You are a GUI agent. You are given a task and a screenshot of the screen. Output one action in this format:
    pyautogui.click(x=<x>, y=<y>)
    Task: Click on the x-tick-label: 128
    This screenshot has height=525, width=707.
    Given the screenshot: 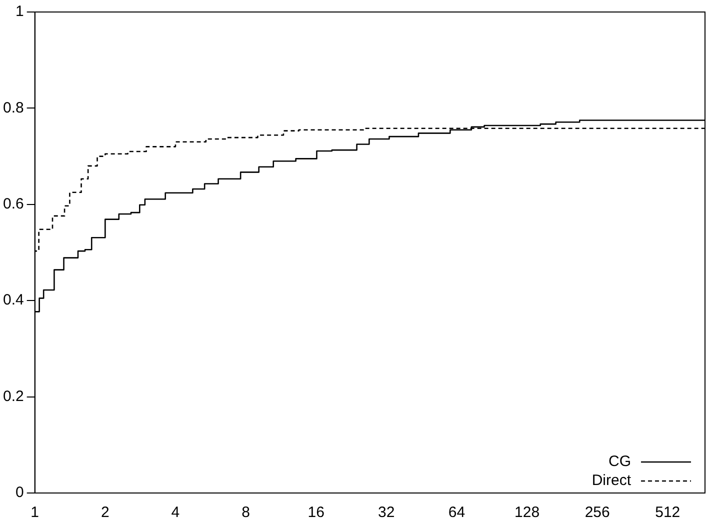 What is the action you would take?
    pyautogui.click(x=527, y=513)
    